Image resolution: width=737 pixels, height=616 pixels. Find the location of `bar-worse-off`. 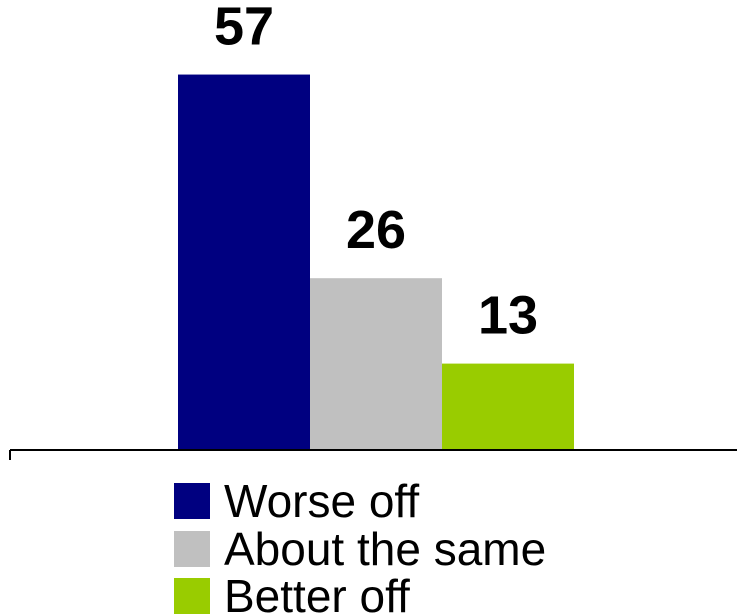

bar-worse-off is located at coordinates (244, 262).